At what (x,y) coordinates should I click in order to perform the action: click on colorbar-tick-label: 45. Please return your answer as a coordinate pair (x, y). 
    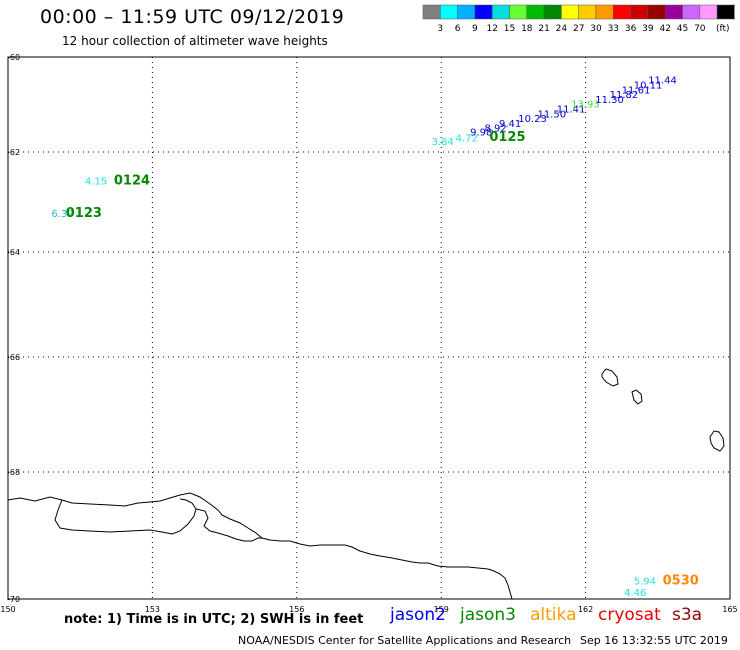
    Looking at the image, I should click on (682, 29).